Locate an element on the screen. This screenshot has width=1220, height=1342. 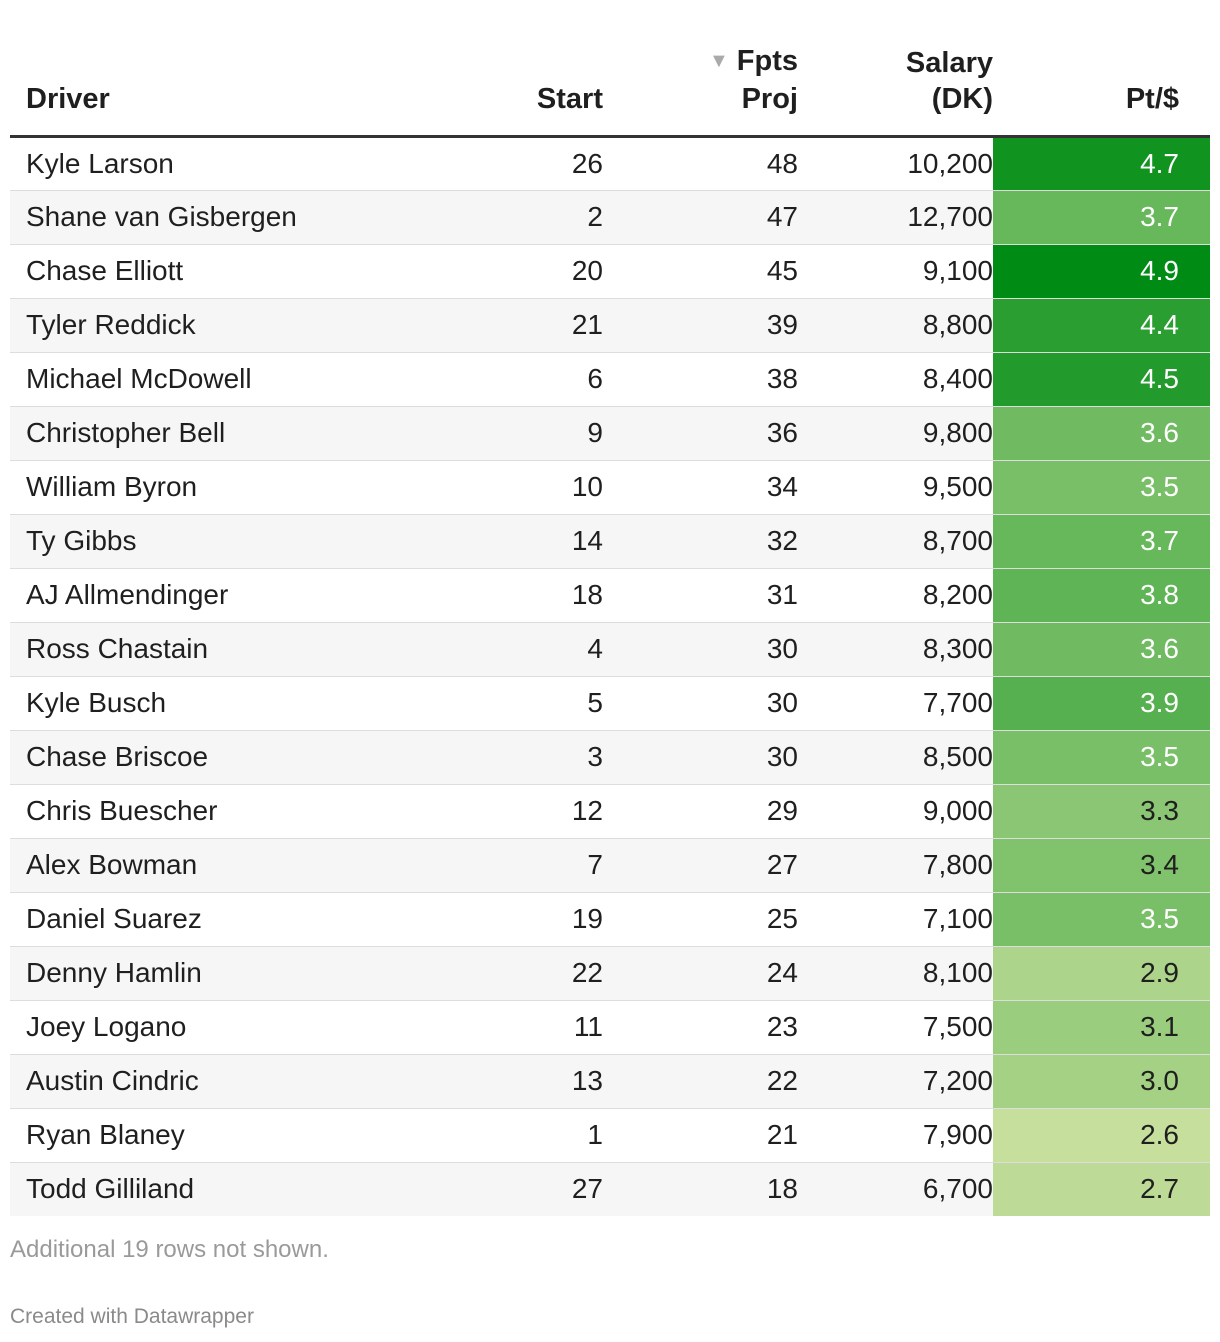
cell-start: 22 is located at coordinates (531, 973).